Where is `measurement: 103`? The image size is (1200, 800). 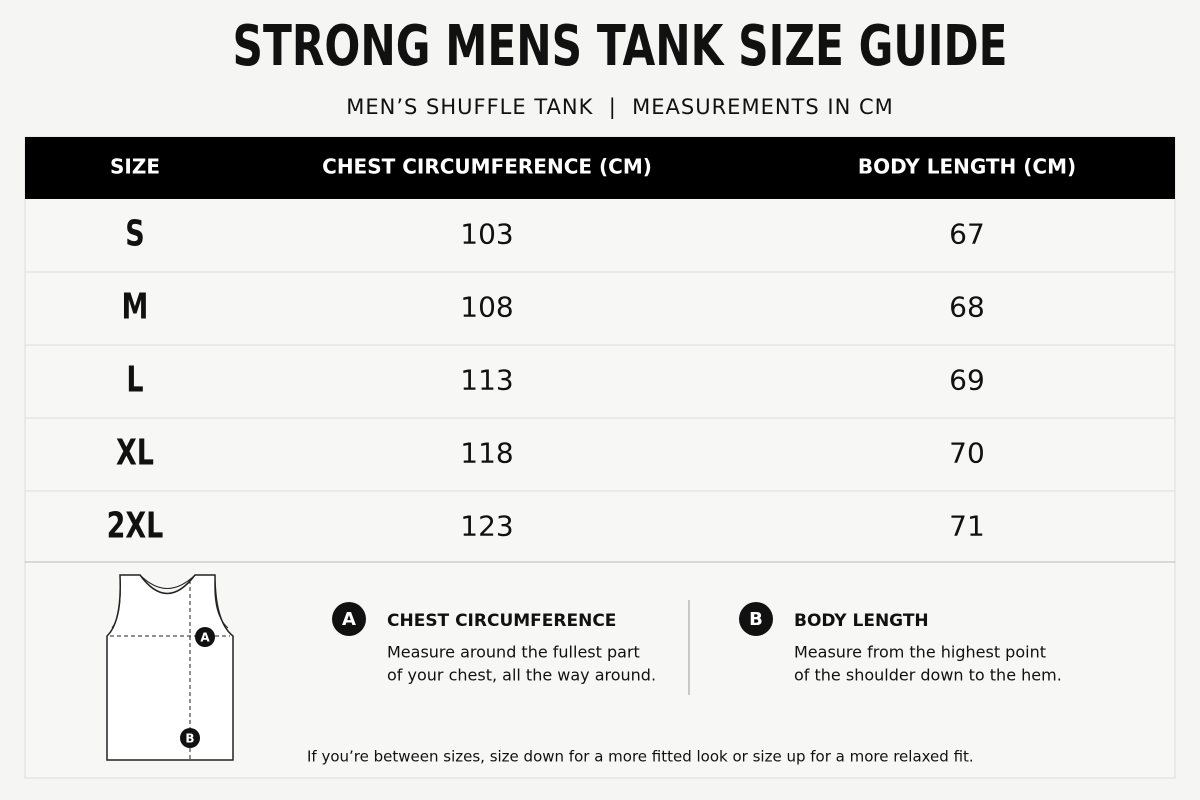
measurement: 103 is located at coordinates (486, 234).